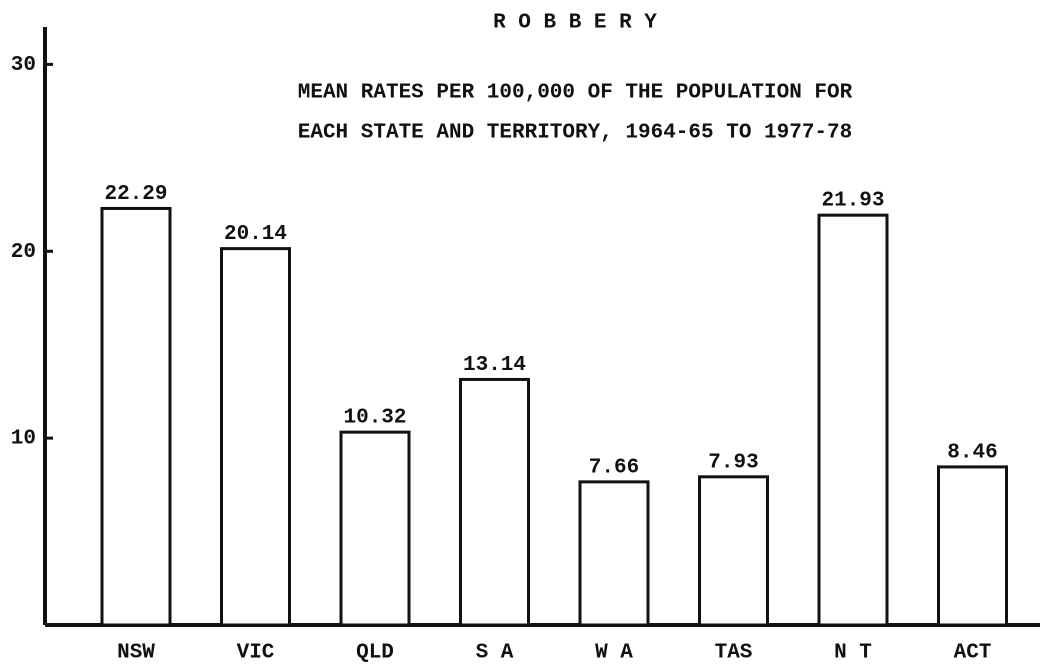 This screenshot has width=1051, height=668. I want to click on x-tick-label: S A, so click(495, 653).